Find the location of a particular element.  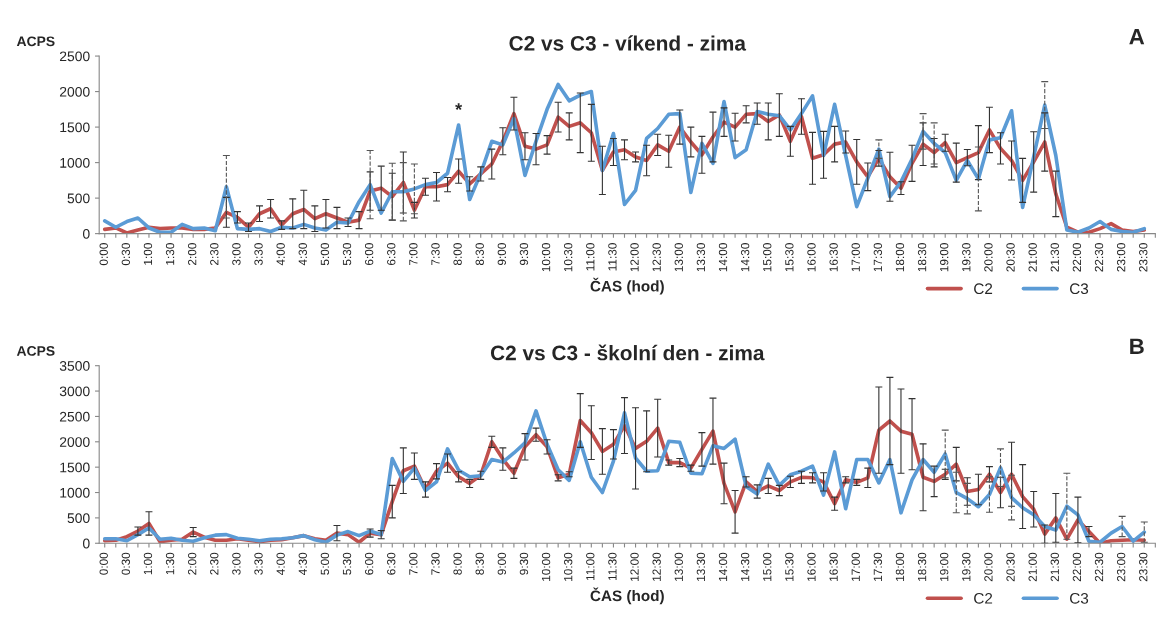

y-tick-label: 1000 is located at coordinates (75, 162).